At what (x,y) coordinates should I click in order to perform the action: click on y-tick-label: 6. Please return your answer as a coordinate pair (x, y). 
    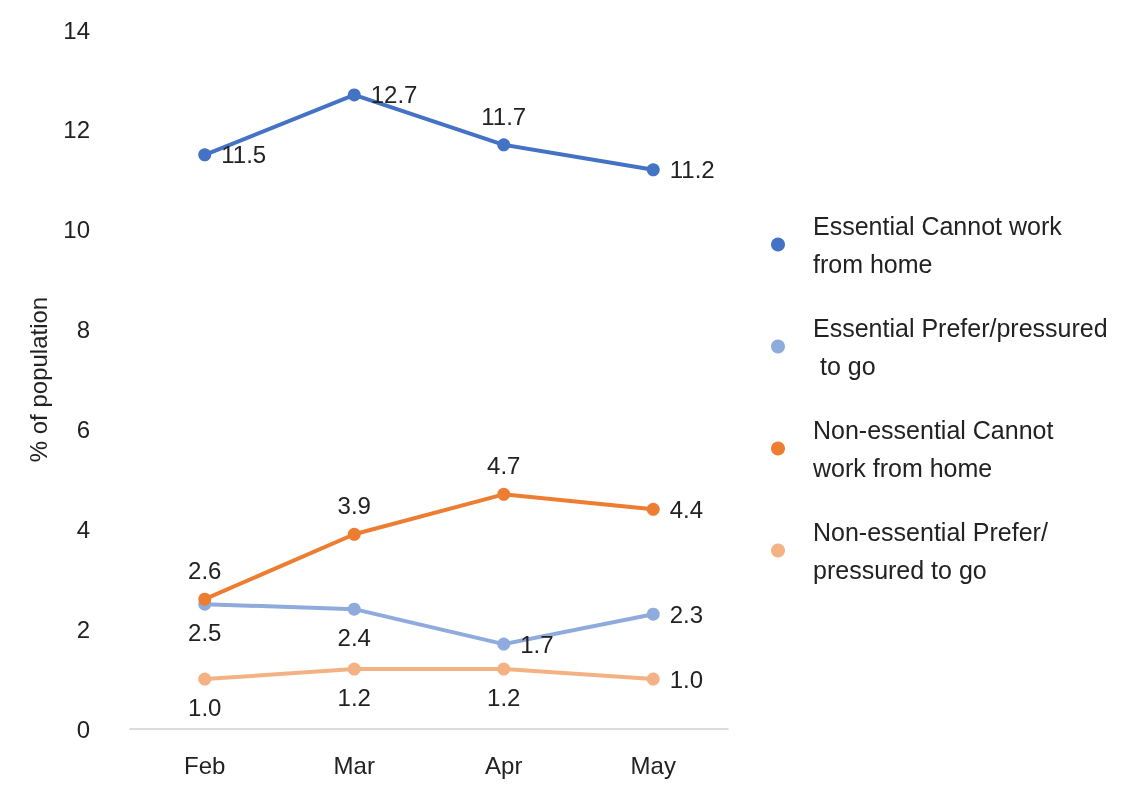
    Looking at the image, I should click on (83, 429).